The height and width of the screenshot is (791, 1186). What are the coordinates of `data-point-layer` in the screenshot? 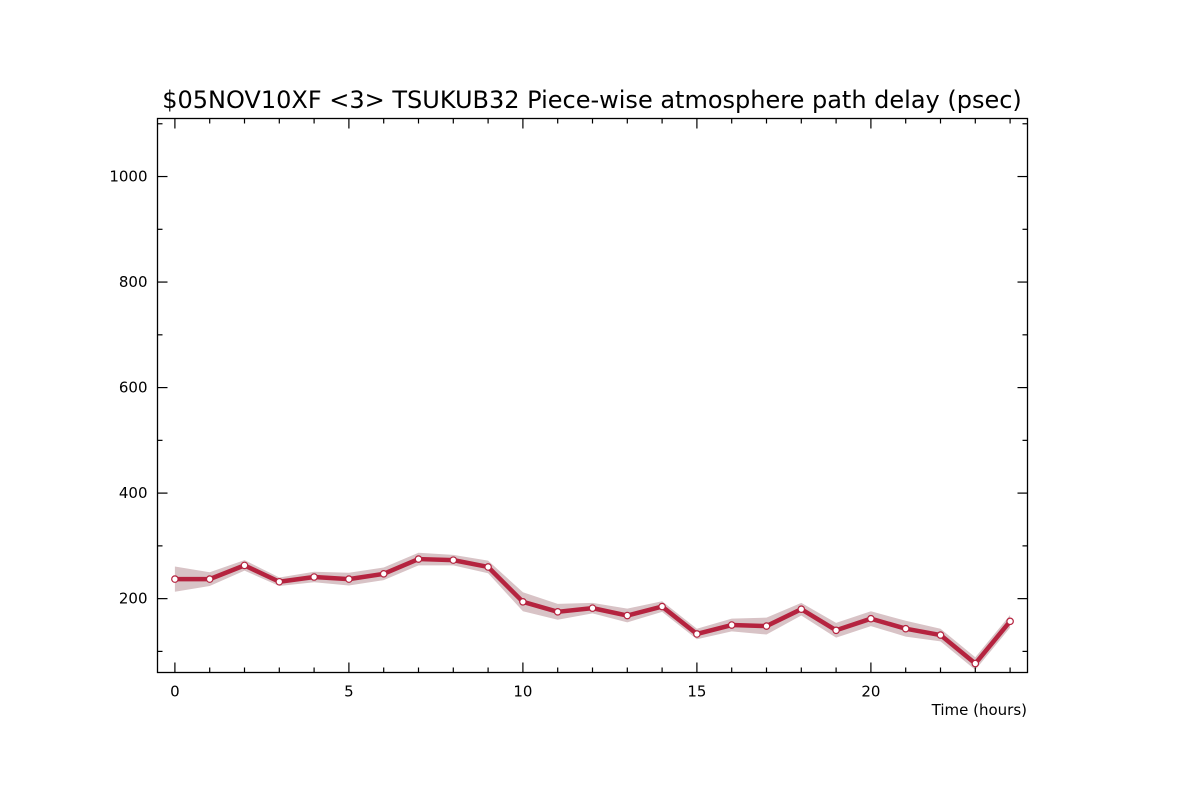 It's located at (592, 611).